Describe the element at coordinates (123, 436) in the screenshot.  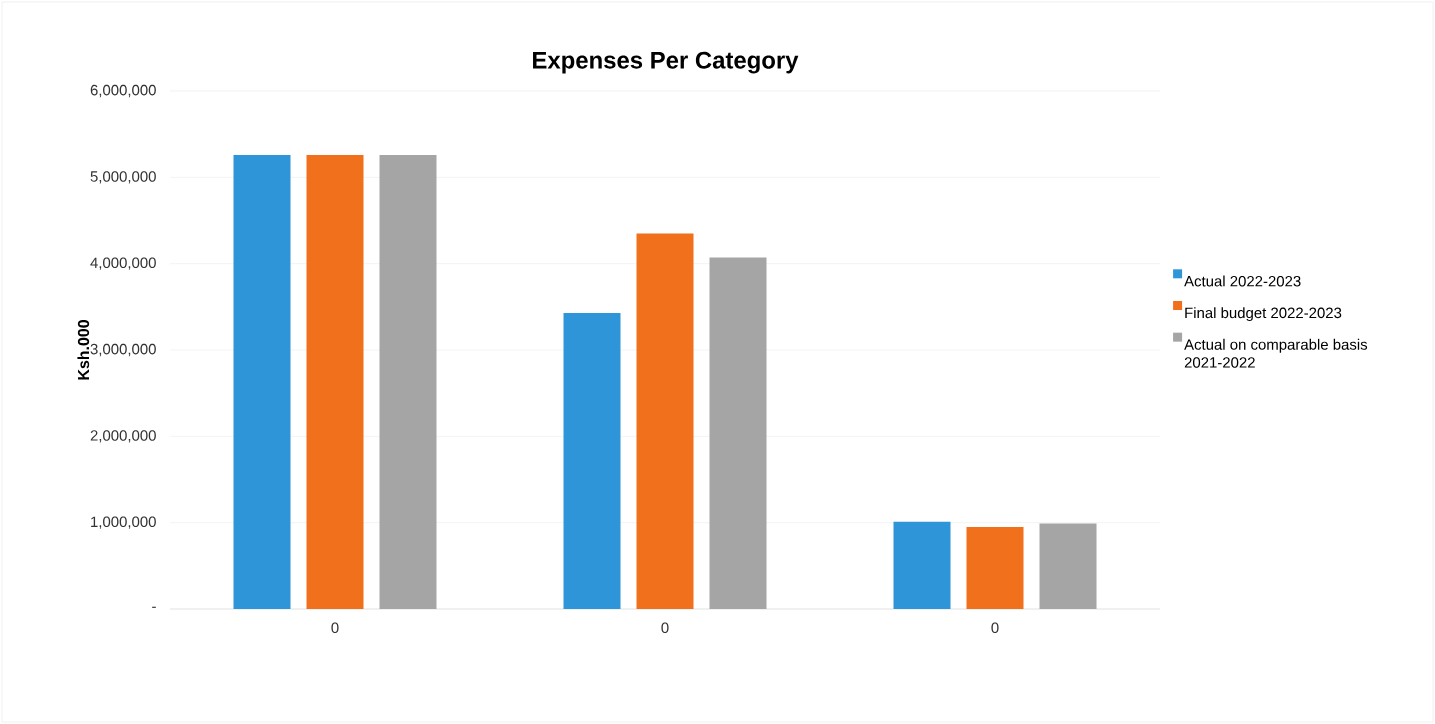
I see `y-tick-label: 2,000,000` at that location.